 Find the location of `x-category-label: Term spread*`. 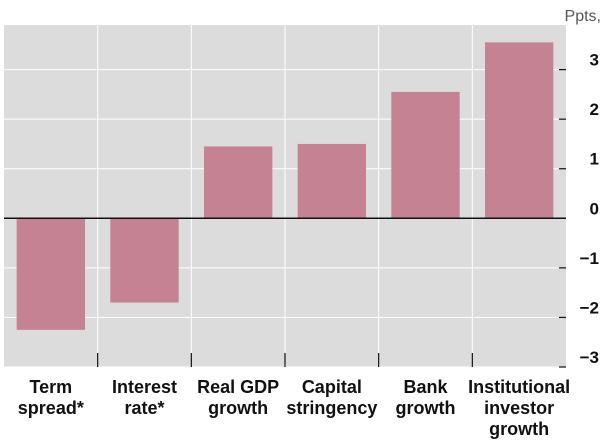

x-category-label: Term spread* is located at coordinates (51, 397).